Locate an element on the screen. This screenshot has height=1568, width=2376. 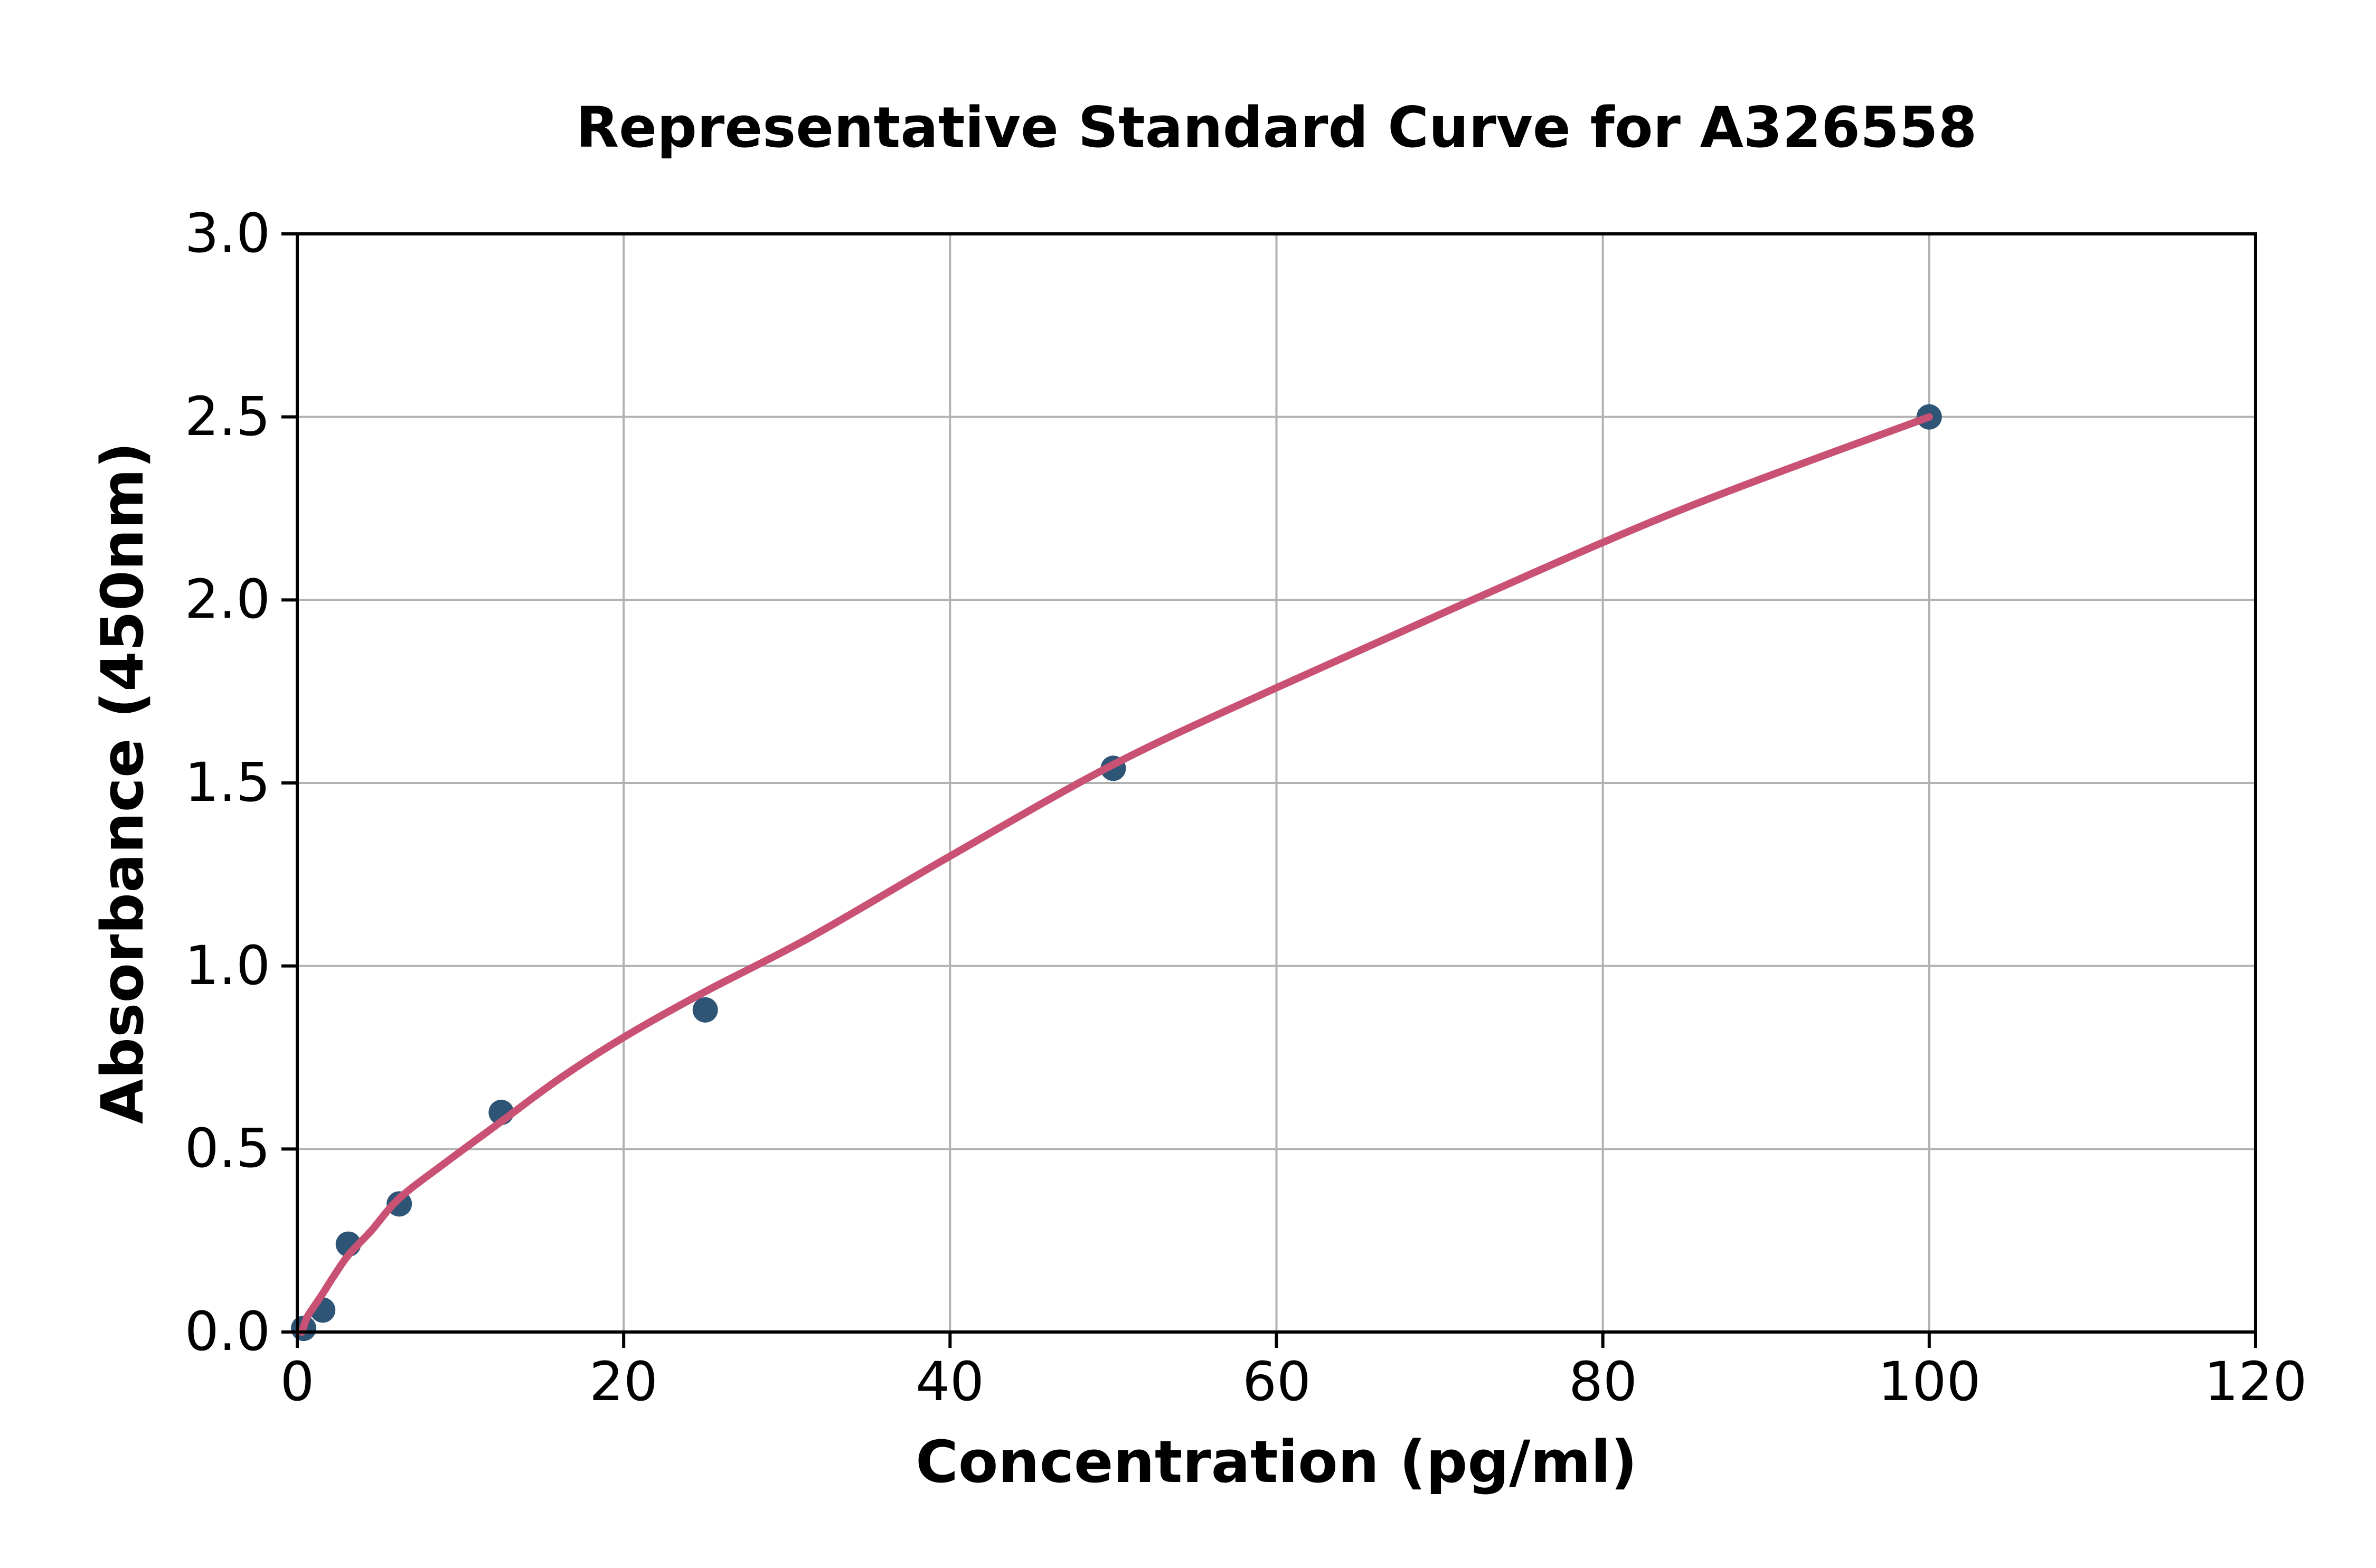
y-tick-label-1: 0.5 is located at coordinates (227, 1148).